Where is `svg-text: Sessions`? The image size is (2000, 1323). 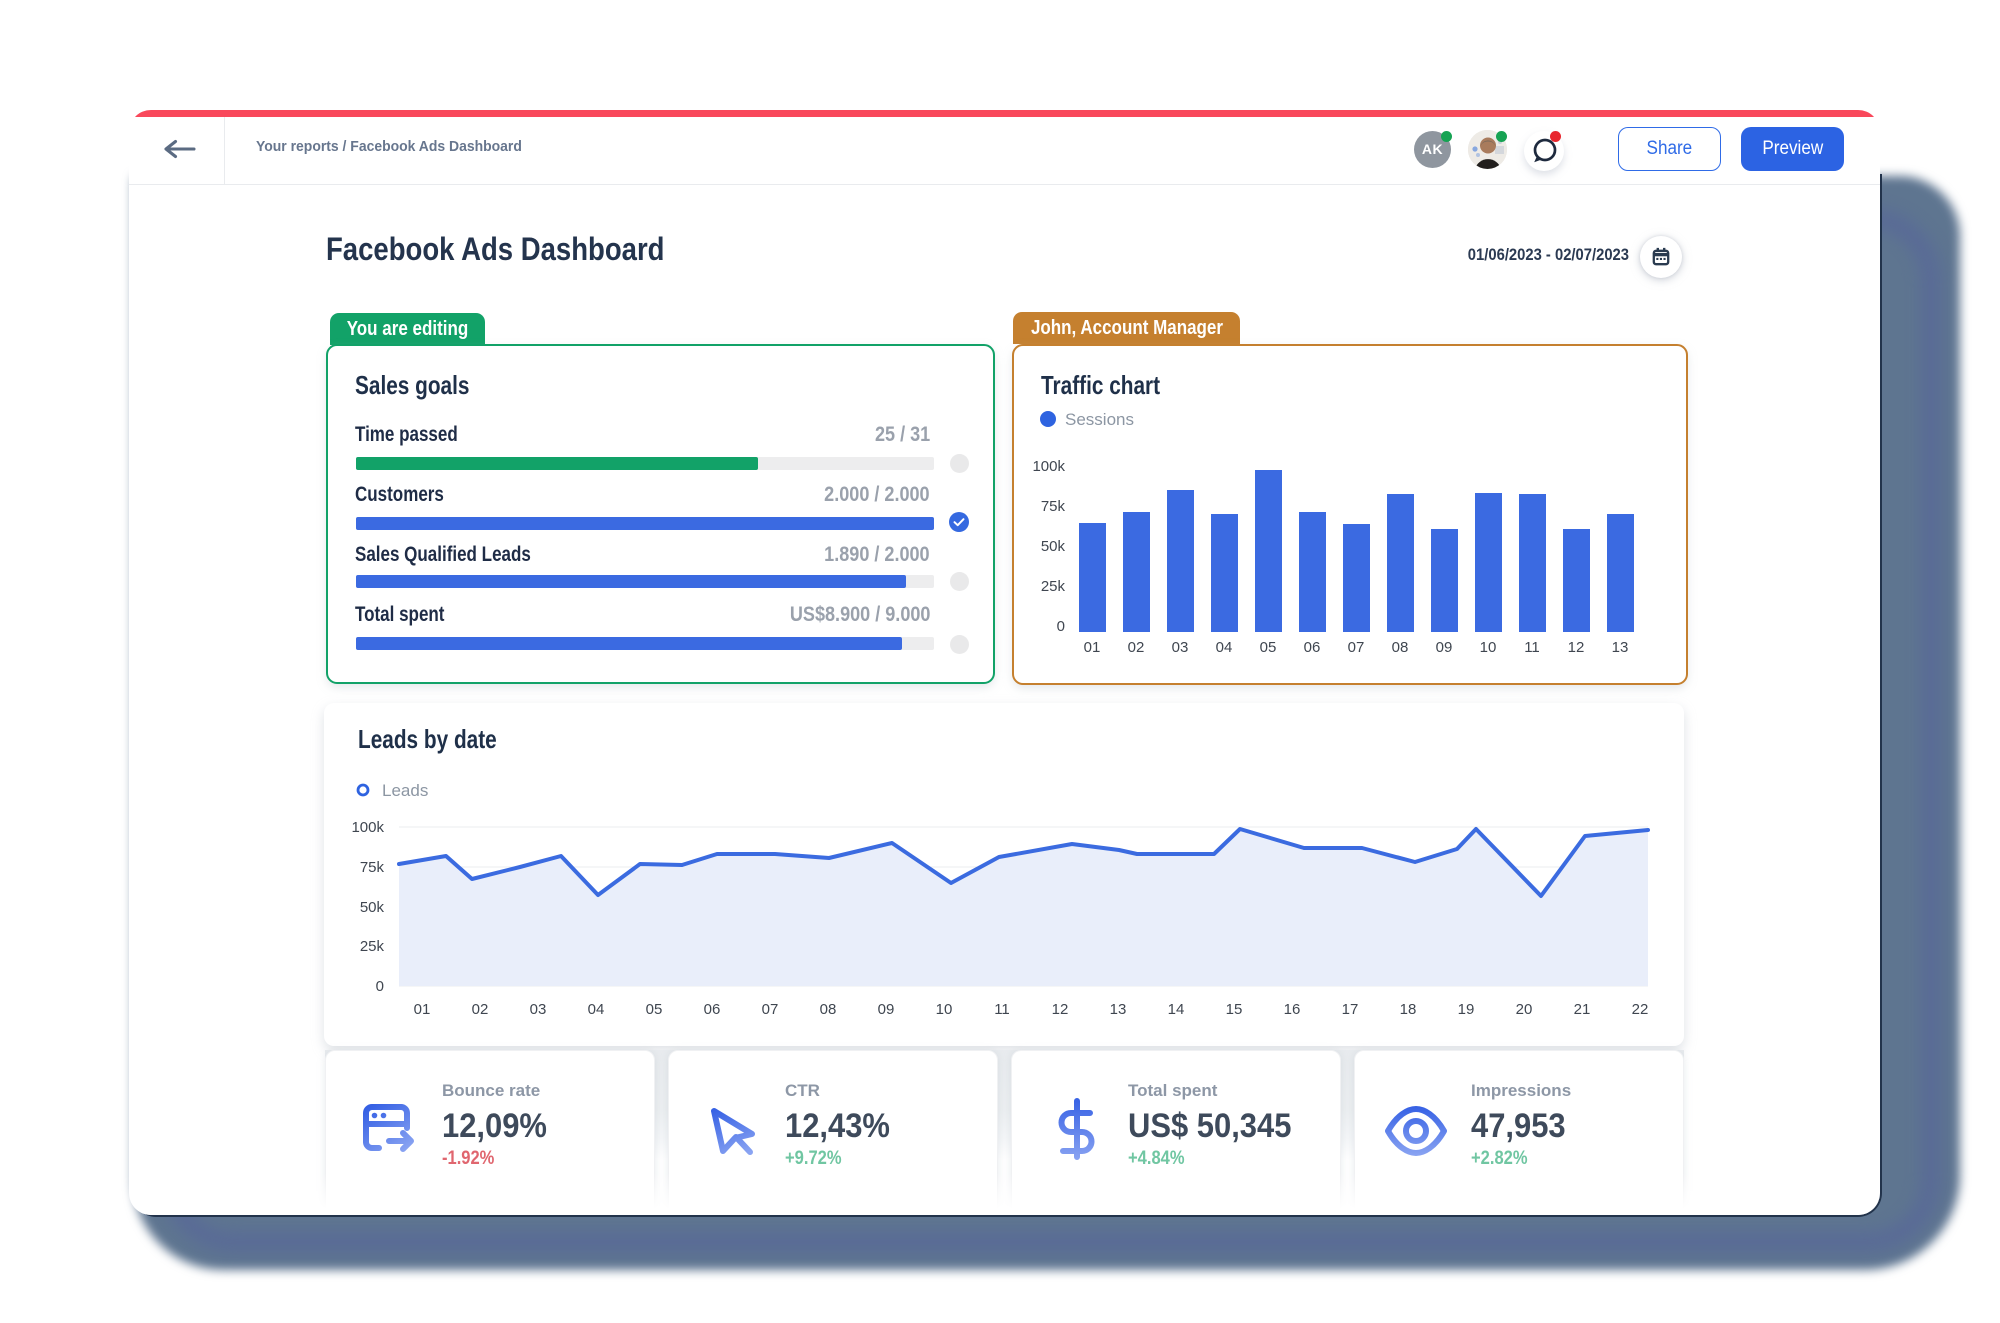 svg-text: Sessions is located at coordinates (1099, 419).